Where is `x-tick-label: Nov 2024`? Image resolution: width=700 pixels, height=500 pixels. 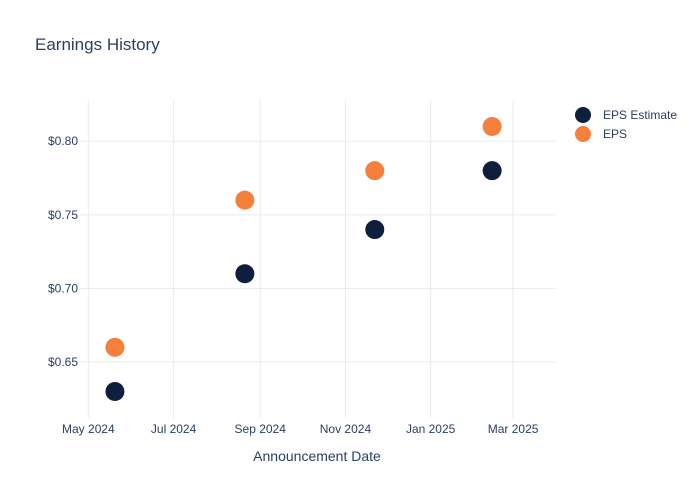 x-tick-label: Nov 2024 is located at coordinates (346, 429).